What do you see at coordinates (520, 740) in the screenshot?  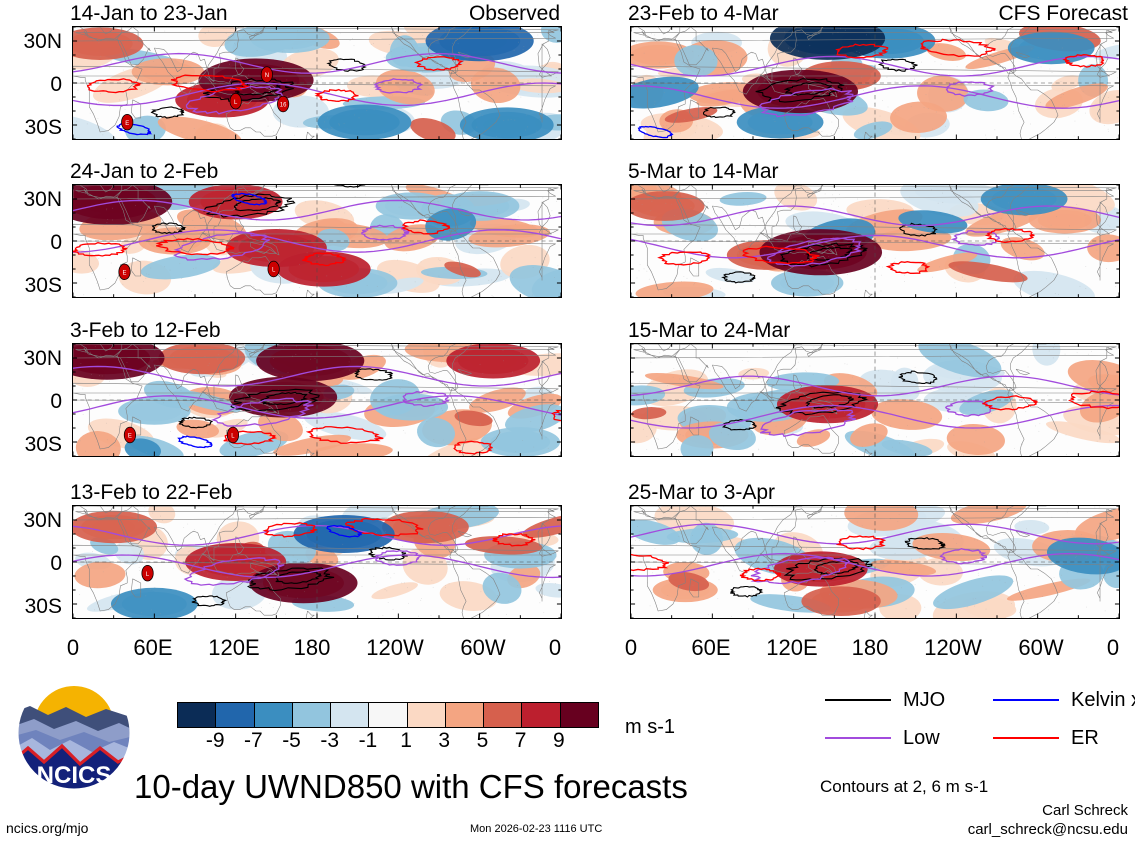 I see `colorbar-tick-8: 7` at bounding box center [520, 740].